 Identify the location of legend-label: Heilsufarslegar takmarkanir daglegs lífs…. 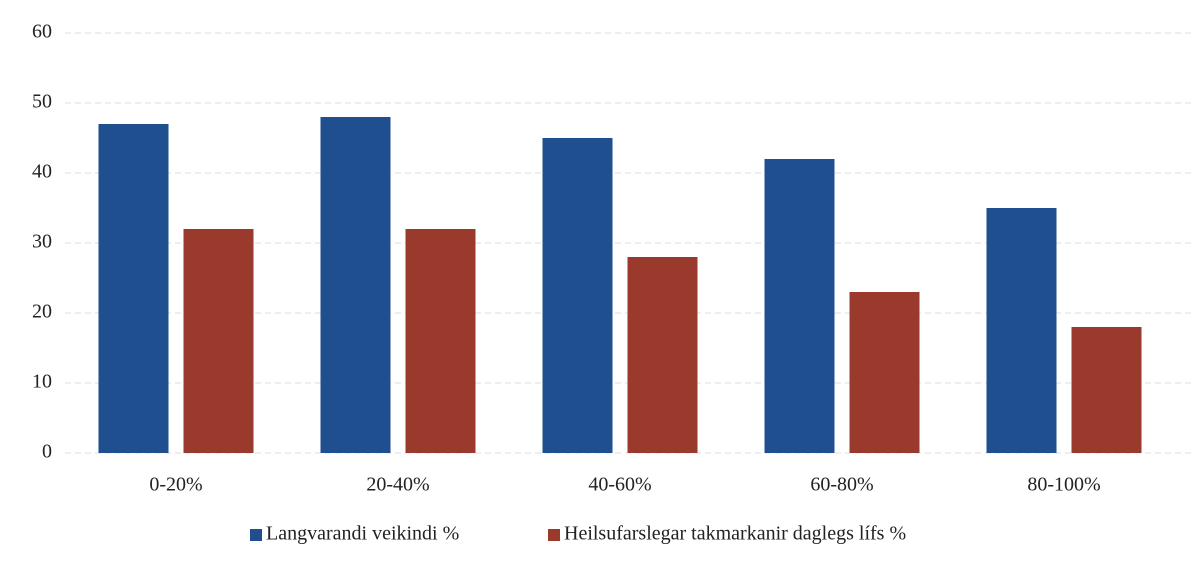
(735, 534).